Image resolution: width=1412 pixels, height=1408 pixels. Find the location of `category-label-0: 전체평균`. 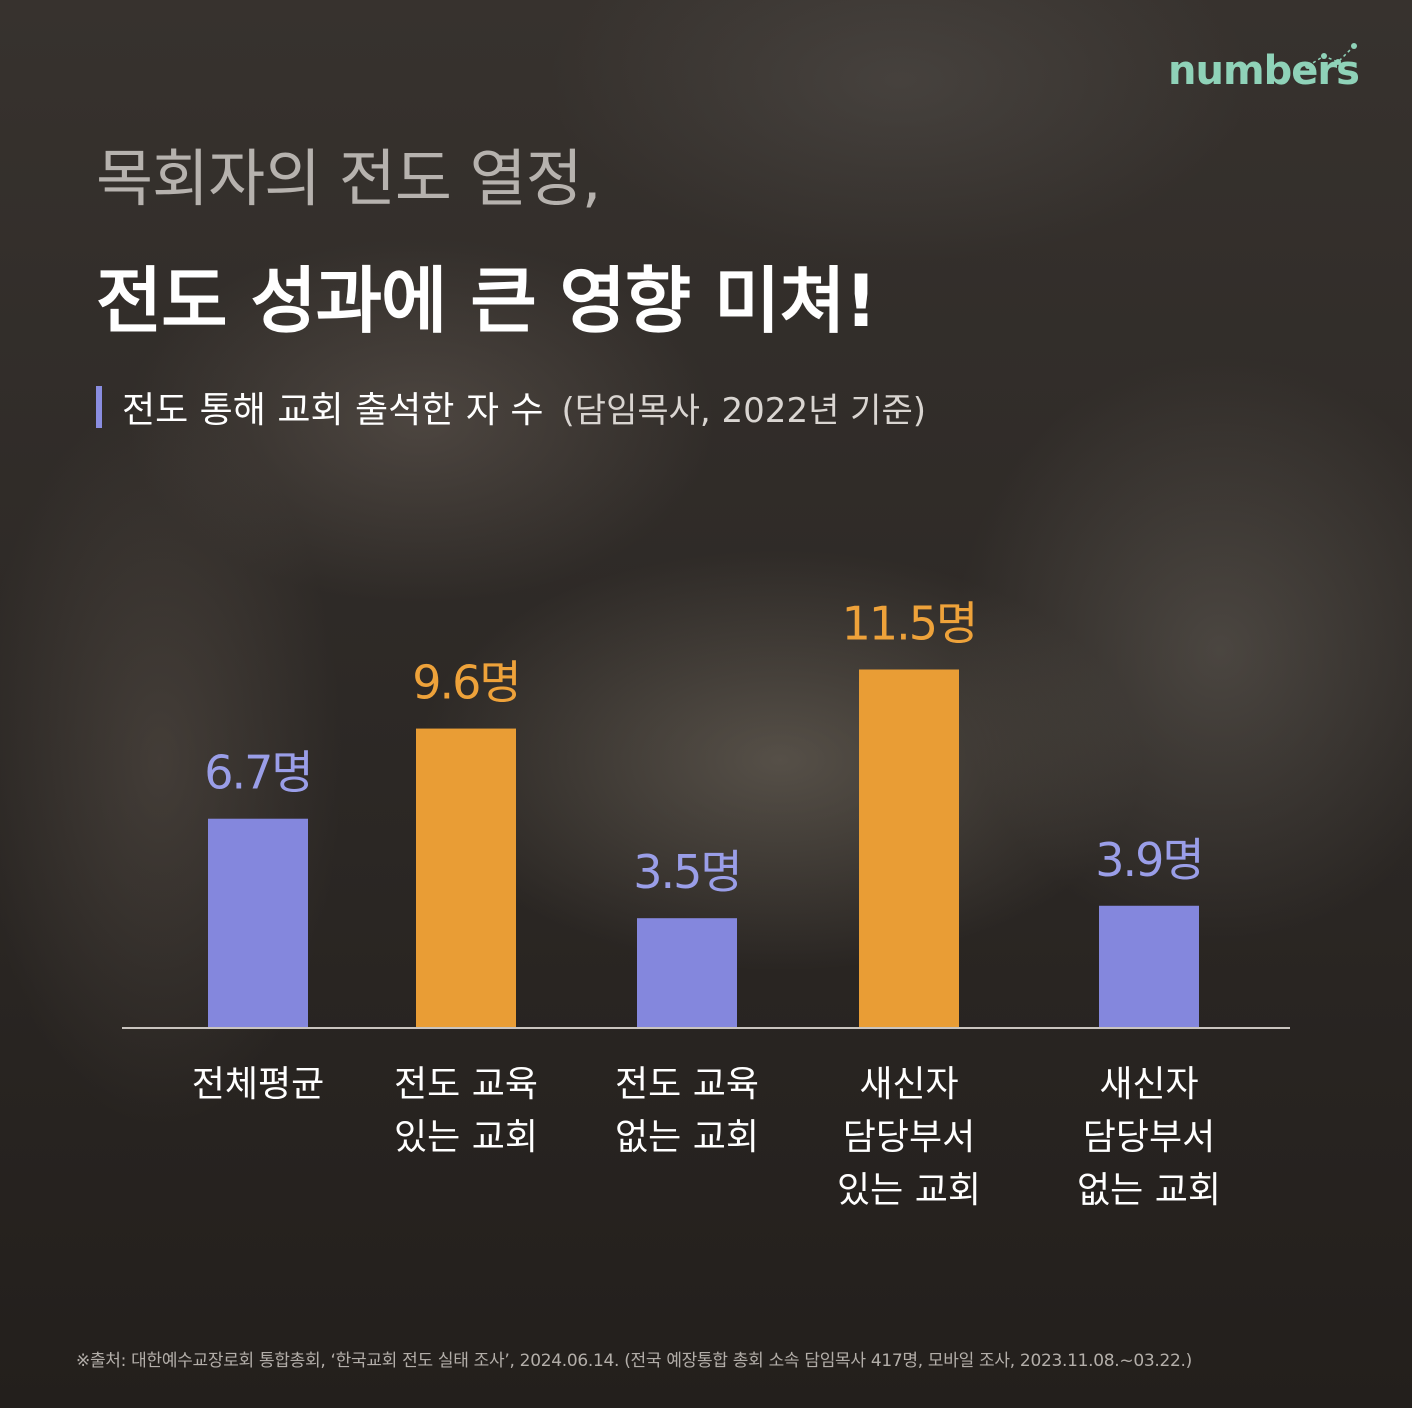

category-label-0: 전체평균 is located at coordinates (258, 1084).